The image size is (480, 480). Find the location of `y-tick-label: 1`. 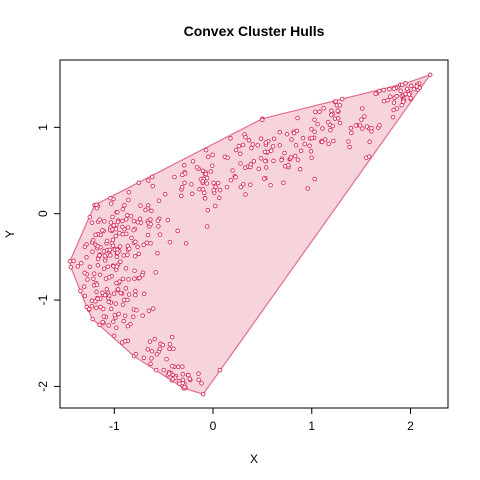

y-tick-label: 1 is located at coordinates (43, 127).